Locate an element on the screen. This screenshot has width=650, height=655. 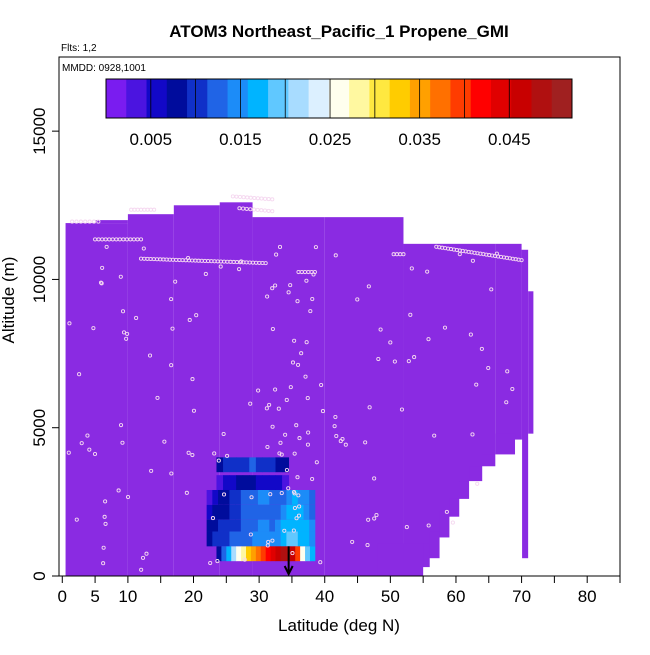
colorbar-tick-label: 0.015 is located at coordinates (240, 139).